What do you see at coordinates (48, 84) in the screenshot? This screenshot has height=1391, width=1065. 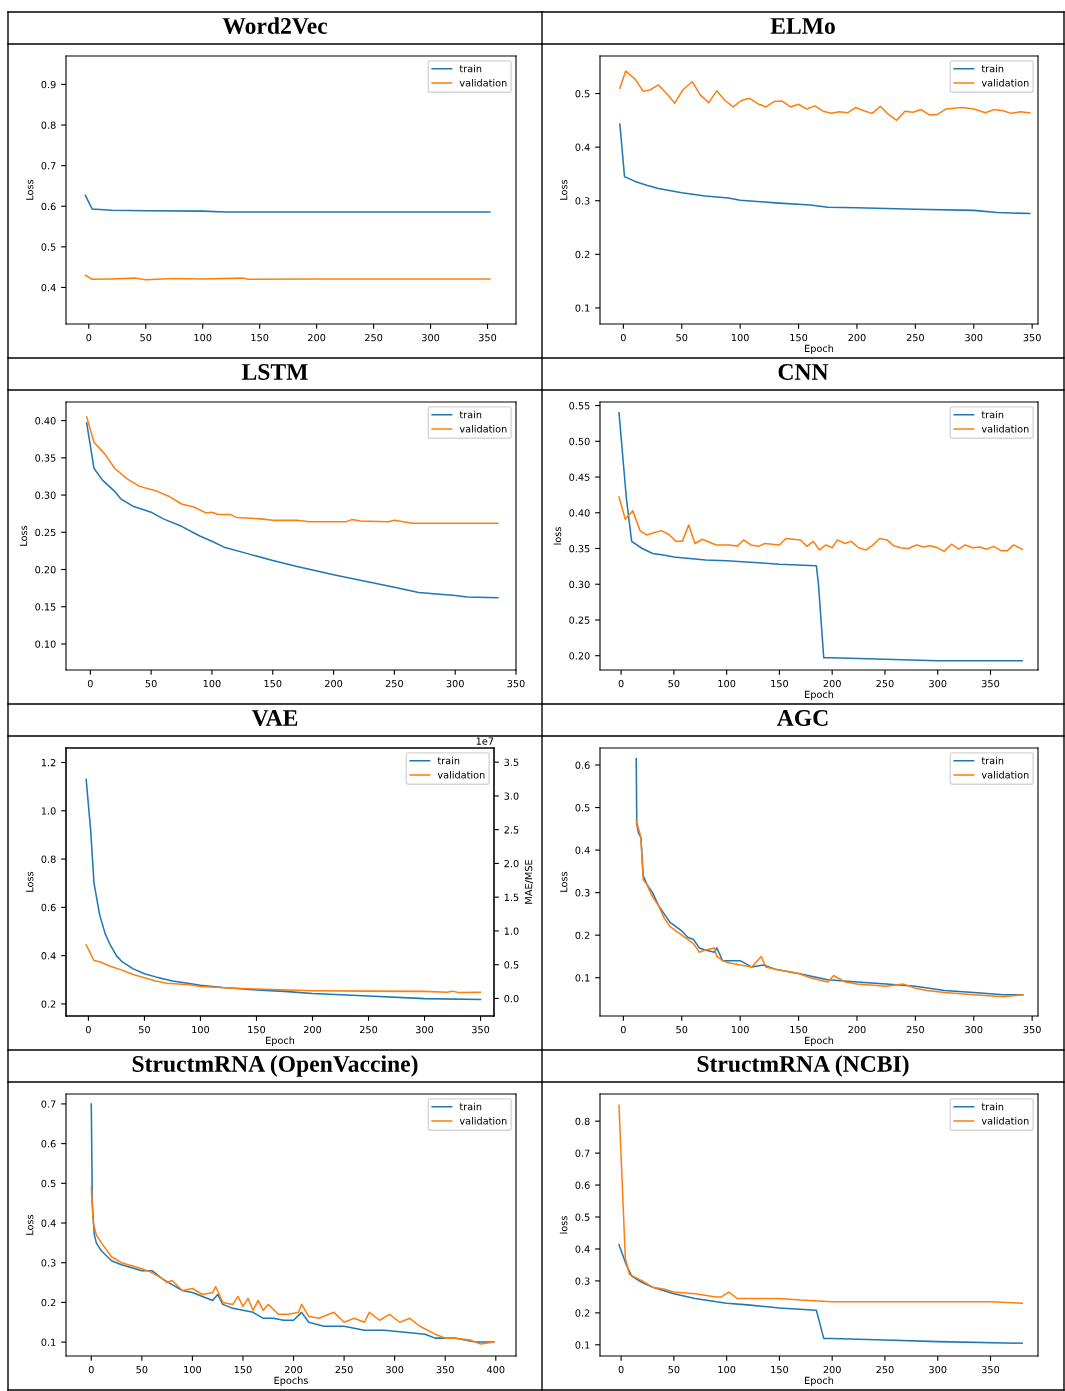 I see `y-tick-label: 0.9` at bounding box center [48, 84].